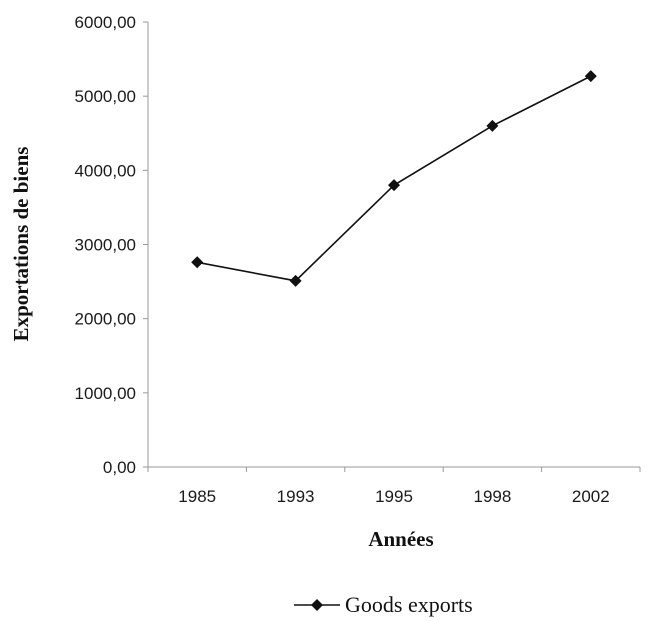  Describe the element at coordinates (105, 319) in the screenshot. I see `y-tick-label: 2000,00` at that location.